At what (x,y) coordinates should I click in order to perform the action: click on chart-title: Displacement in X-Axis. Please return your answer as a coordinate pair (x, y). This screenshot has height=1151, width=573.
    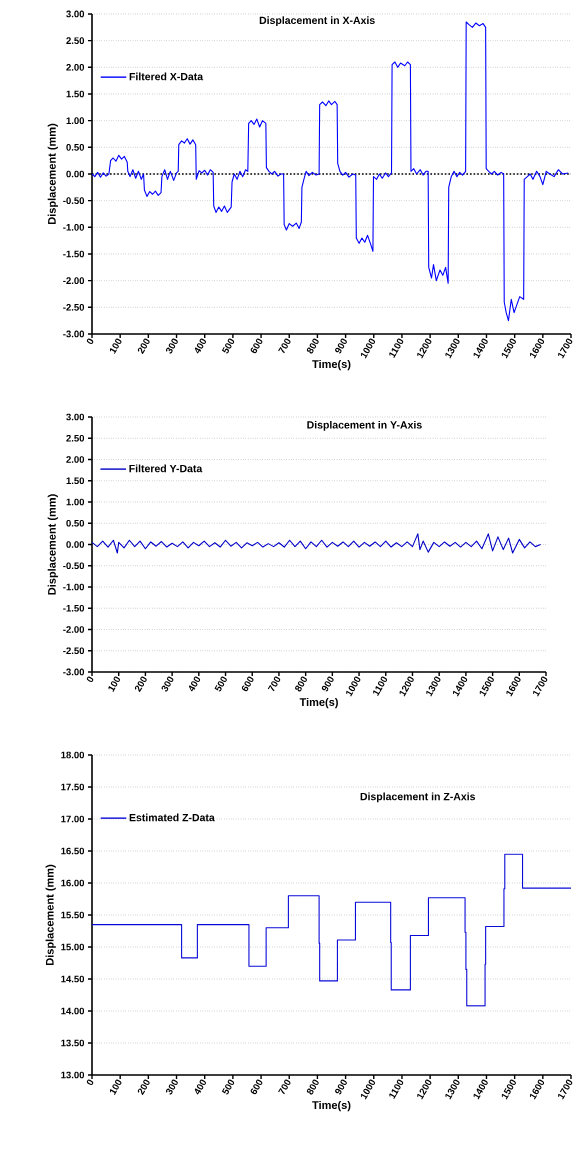
    Looking at the image, I should click on (317, 21).